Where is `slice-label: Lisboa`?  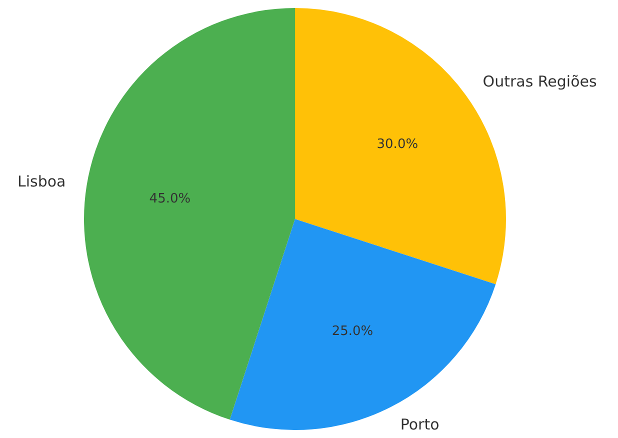 slice-label: Lisboa is located at coordinates (42, 181).